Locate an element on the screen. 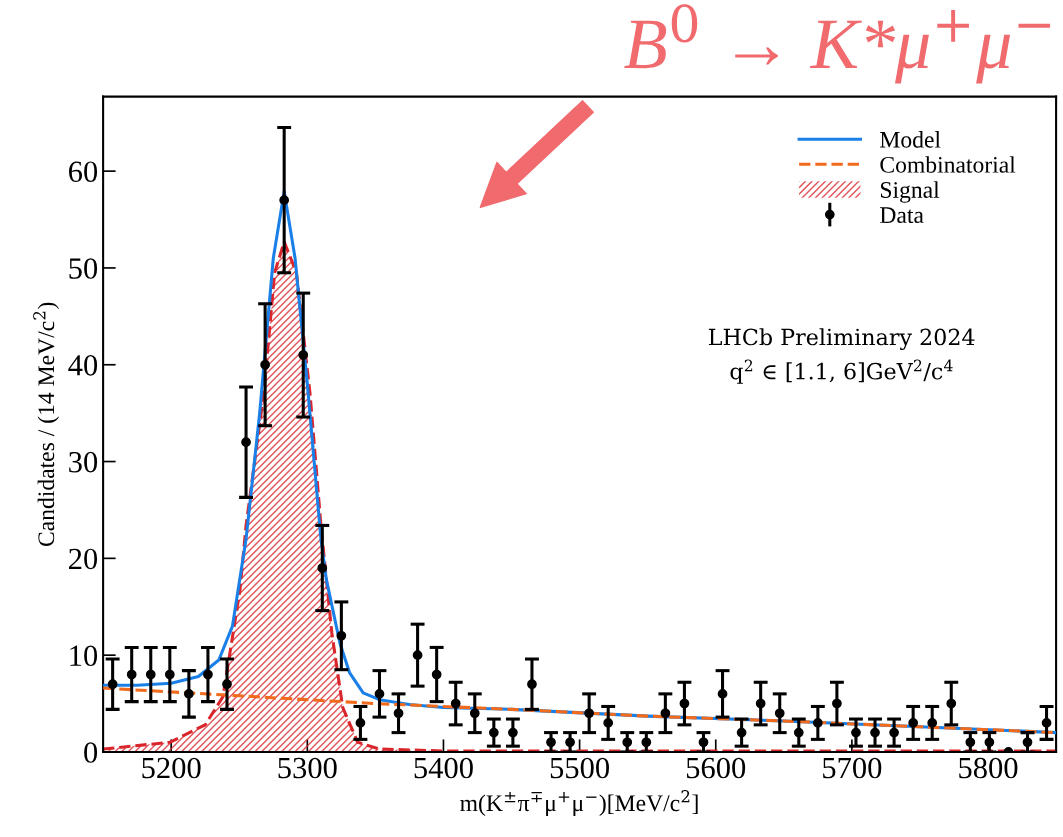  x-tick-label: 5800 is located at coordinates (988, 768).